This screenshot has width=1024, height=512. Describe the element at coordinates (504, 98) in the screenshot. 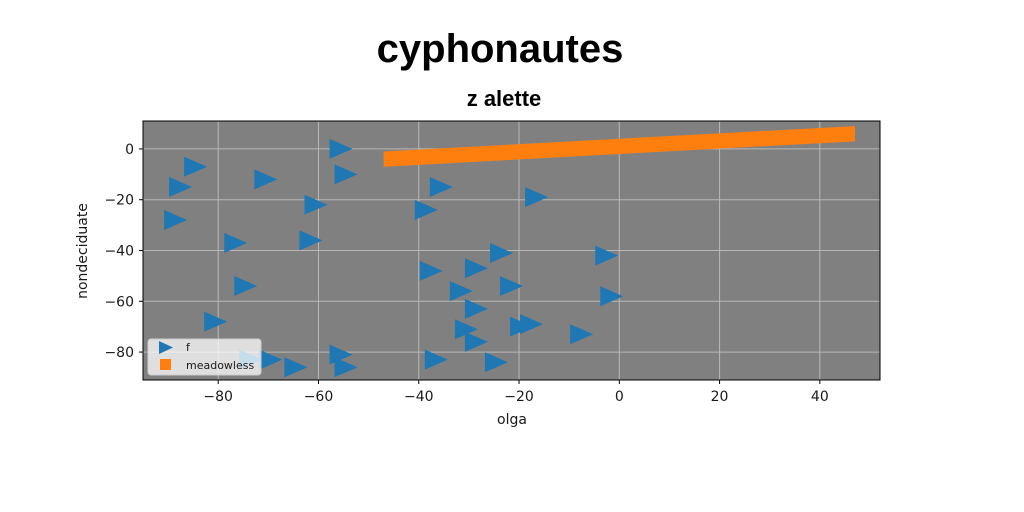

I see `chart-subtitle: z alette` at that location.